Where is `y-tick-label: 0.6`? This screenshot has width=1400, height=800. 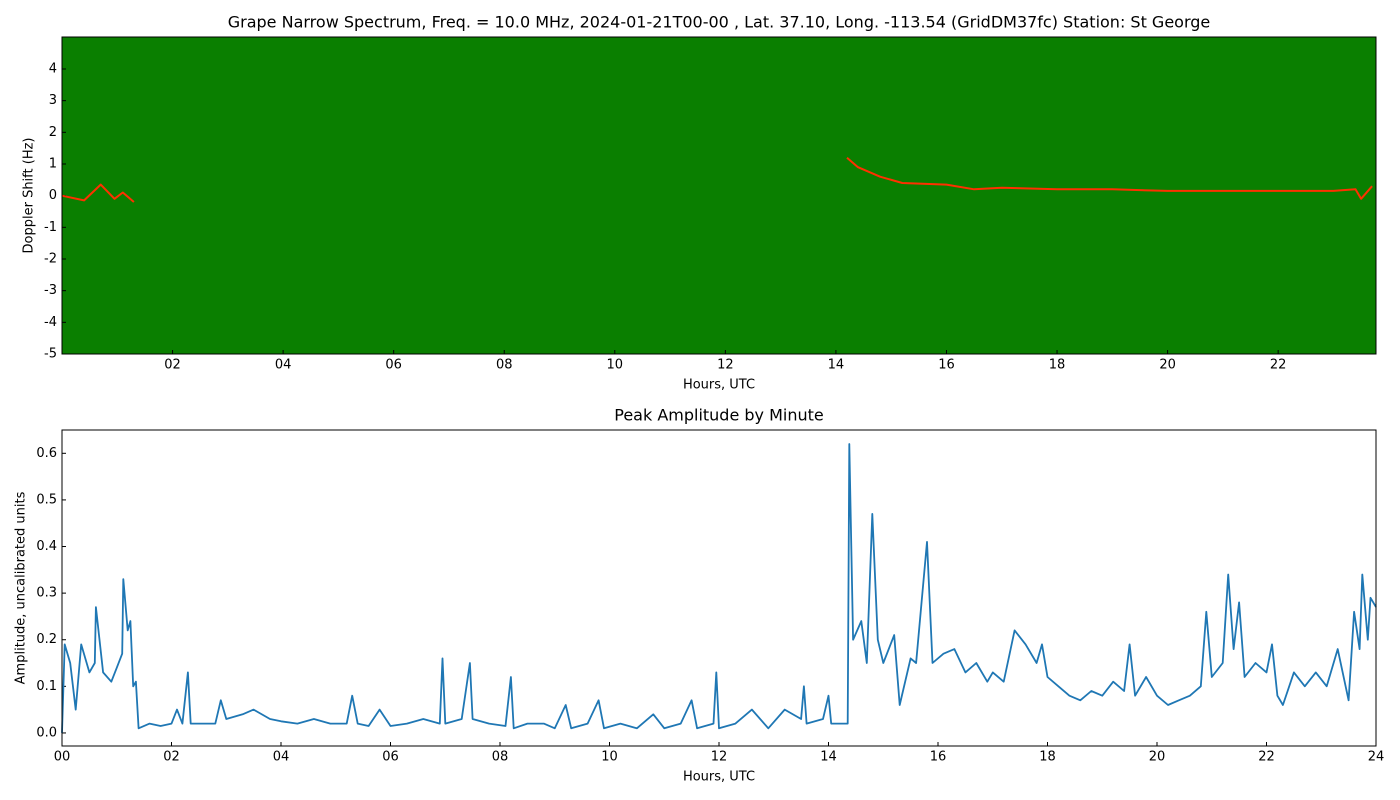 y-tick-label: 0.6 is located at coordinates (46, 453).